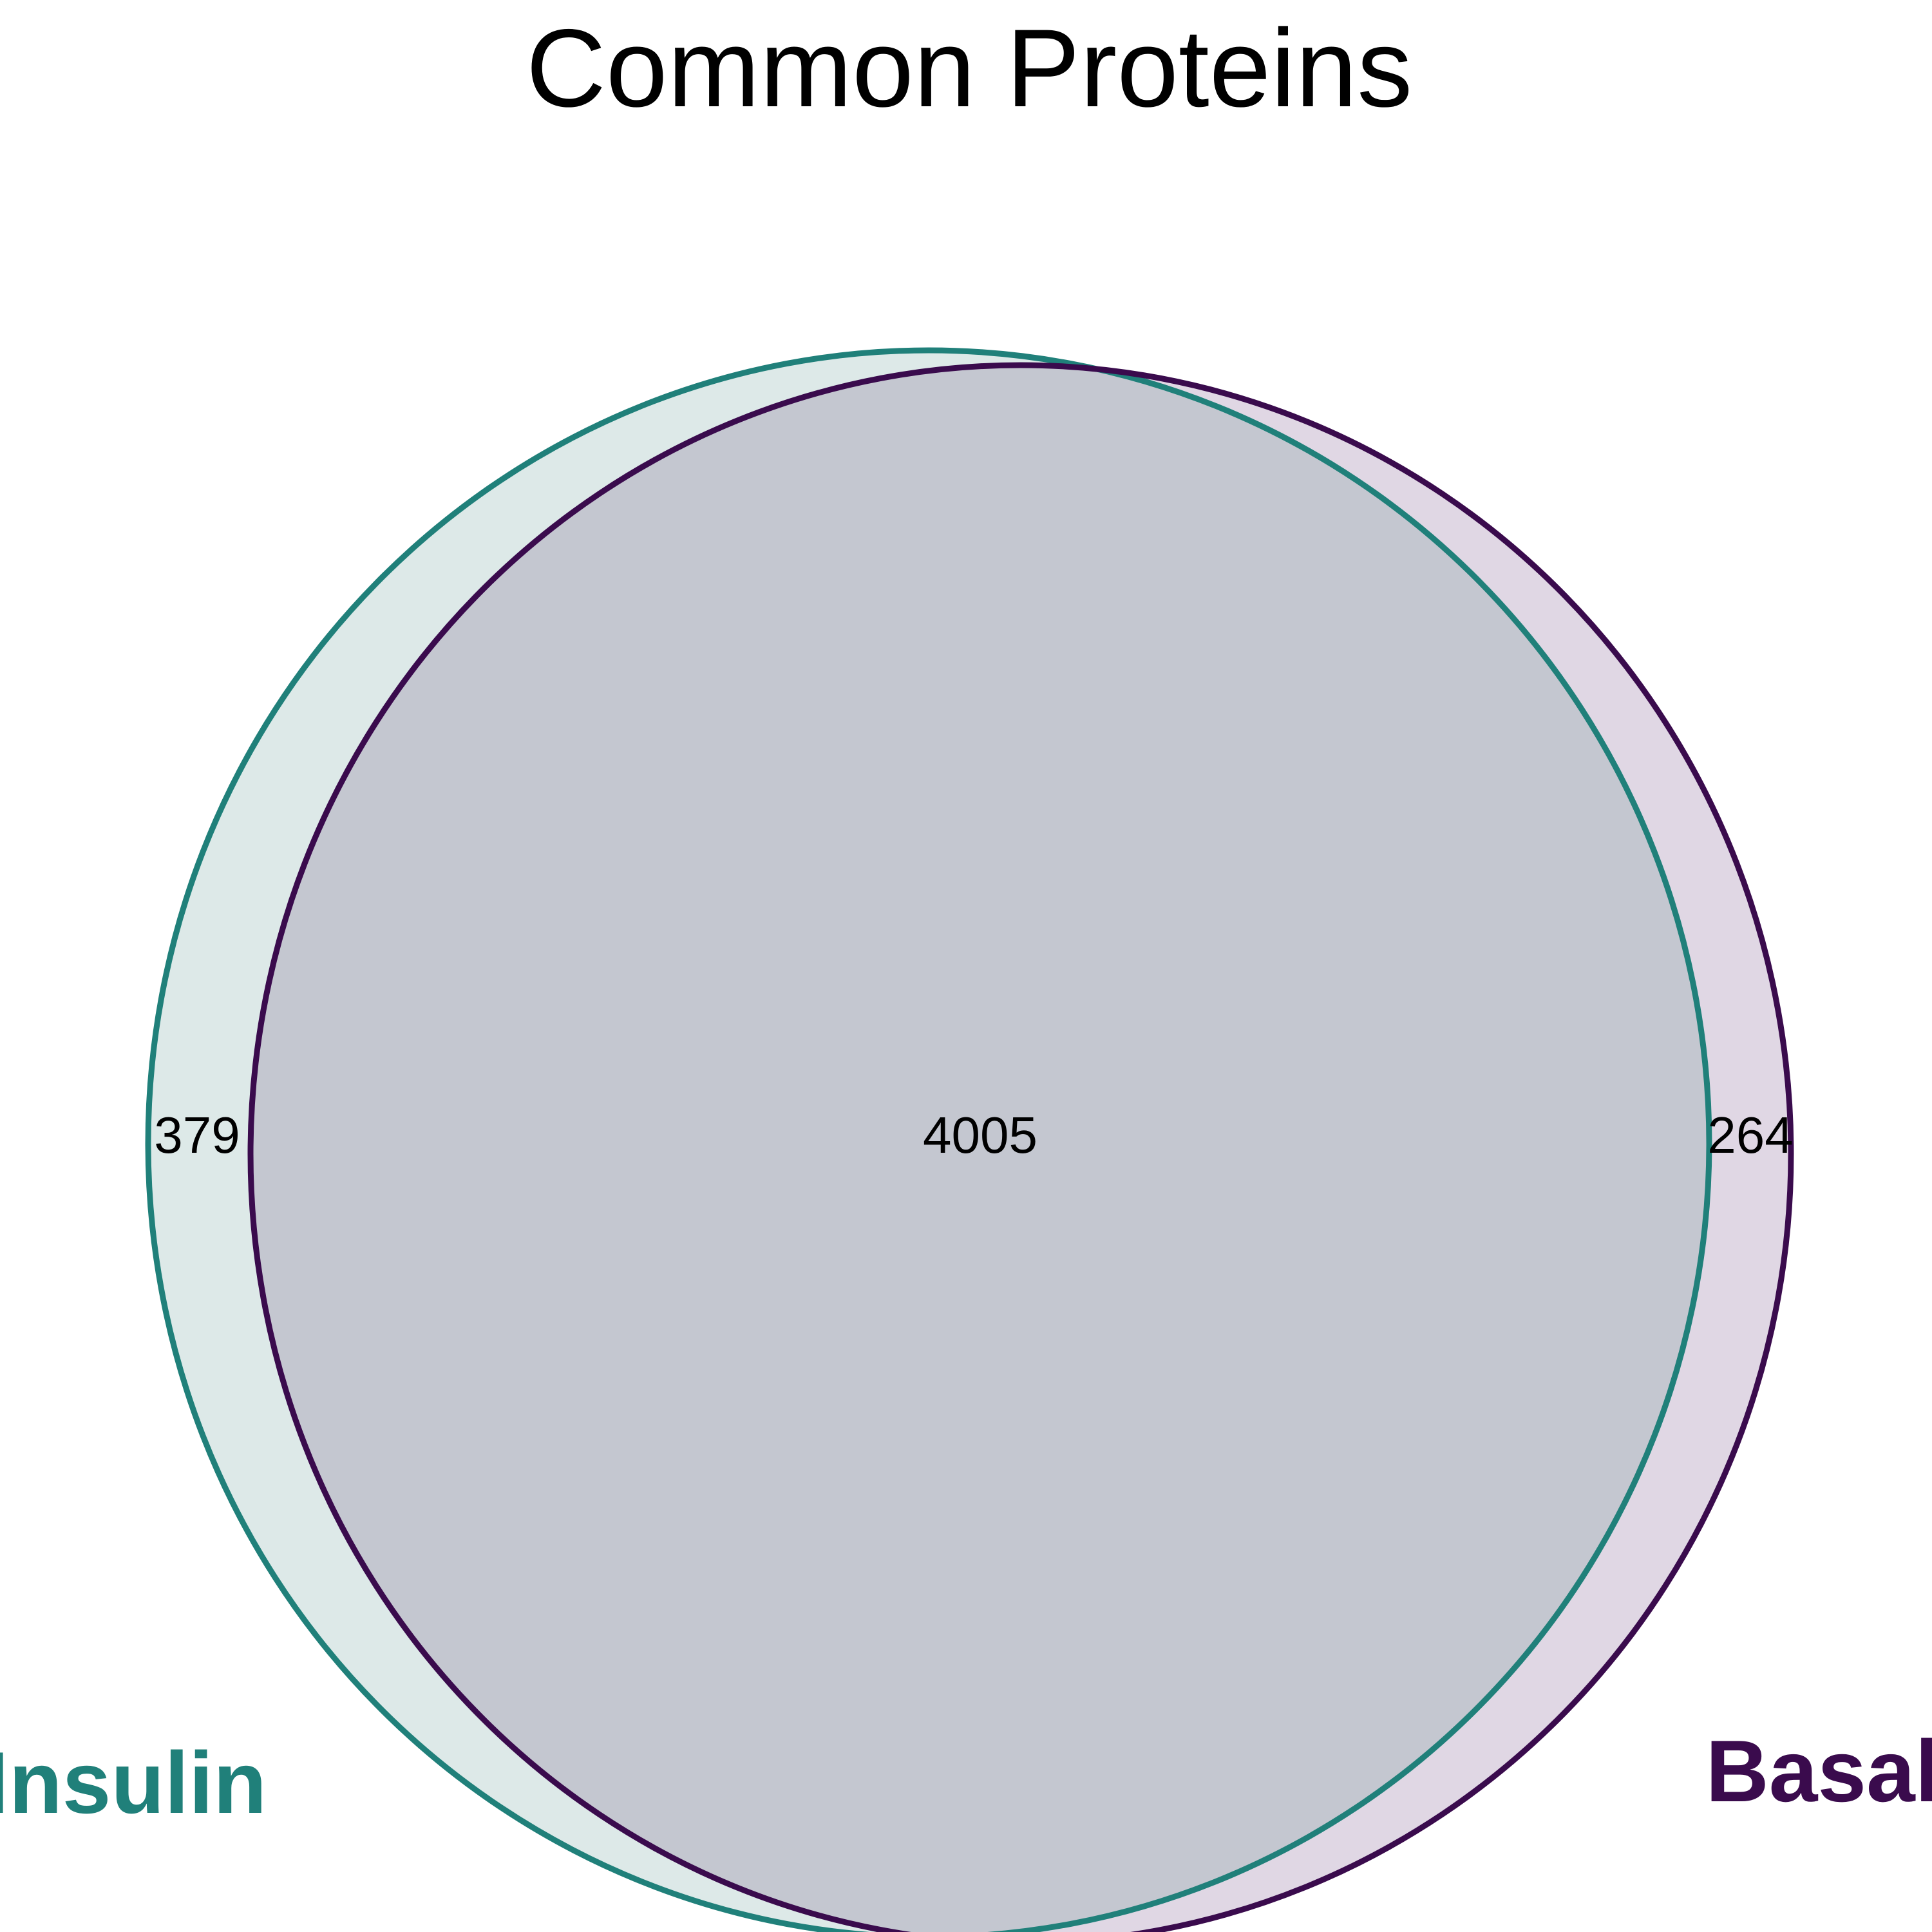 Image resolution: width=1932 pixels, height=1932 pixels. I want to click on intersection-count: 4005, so click(980, 1135).